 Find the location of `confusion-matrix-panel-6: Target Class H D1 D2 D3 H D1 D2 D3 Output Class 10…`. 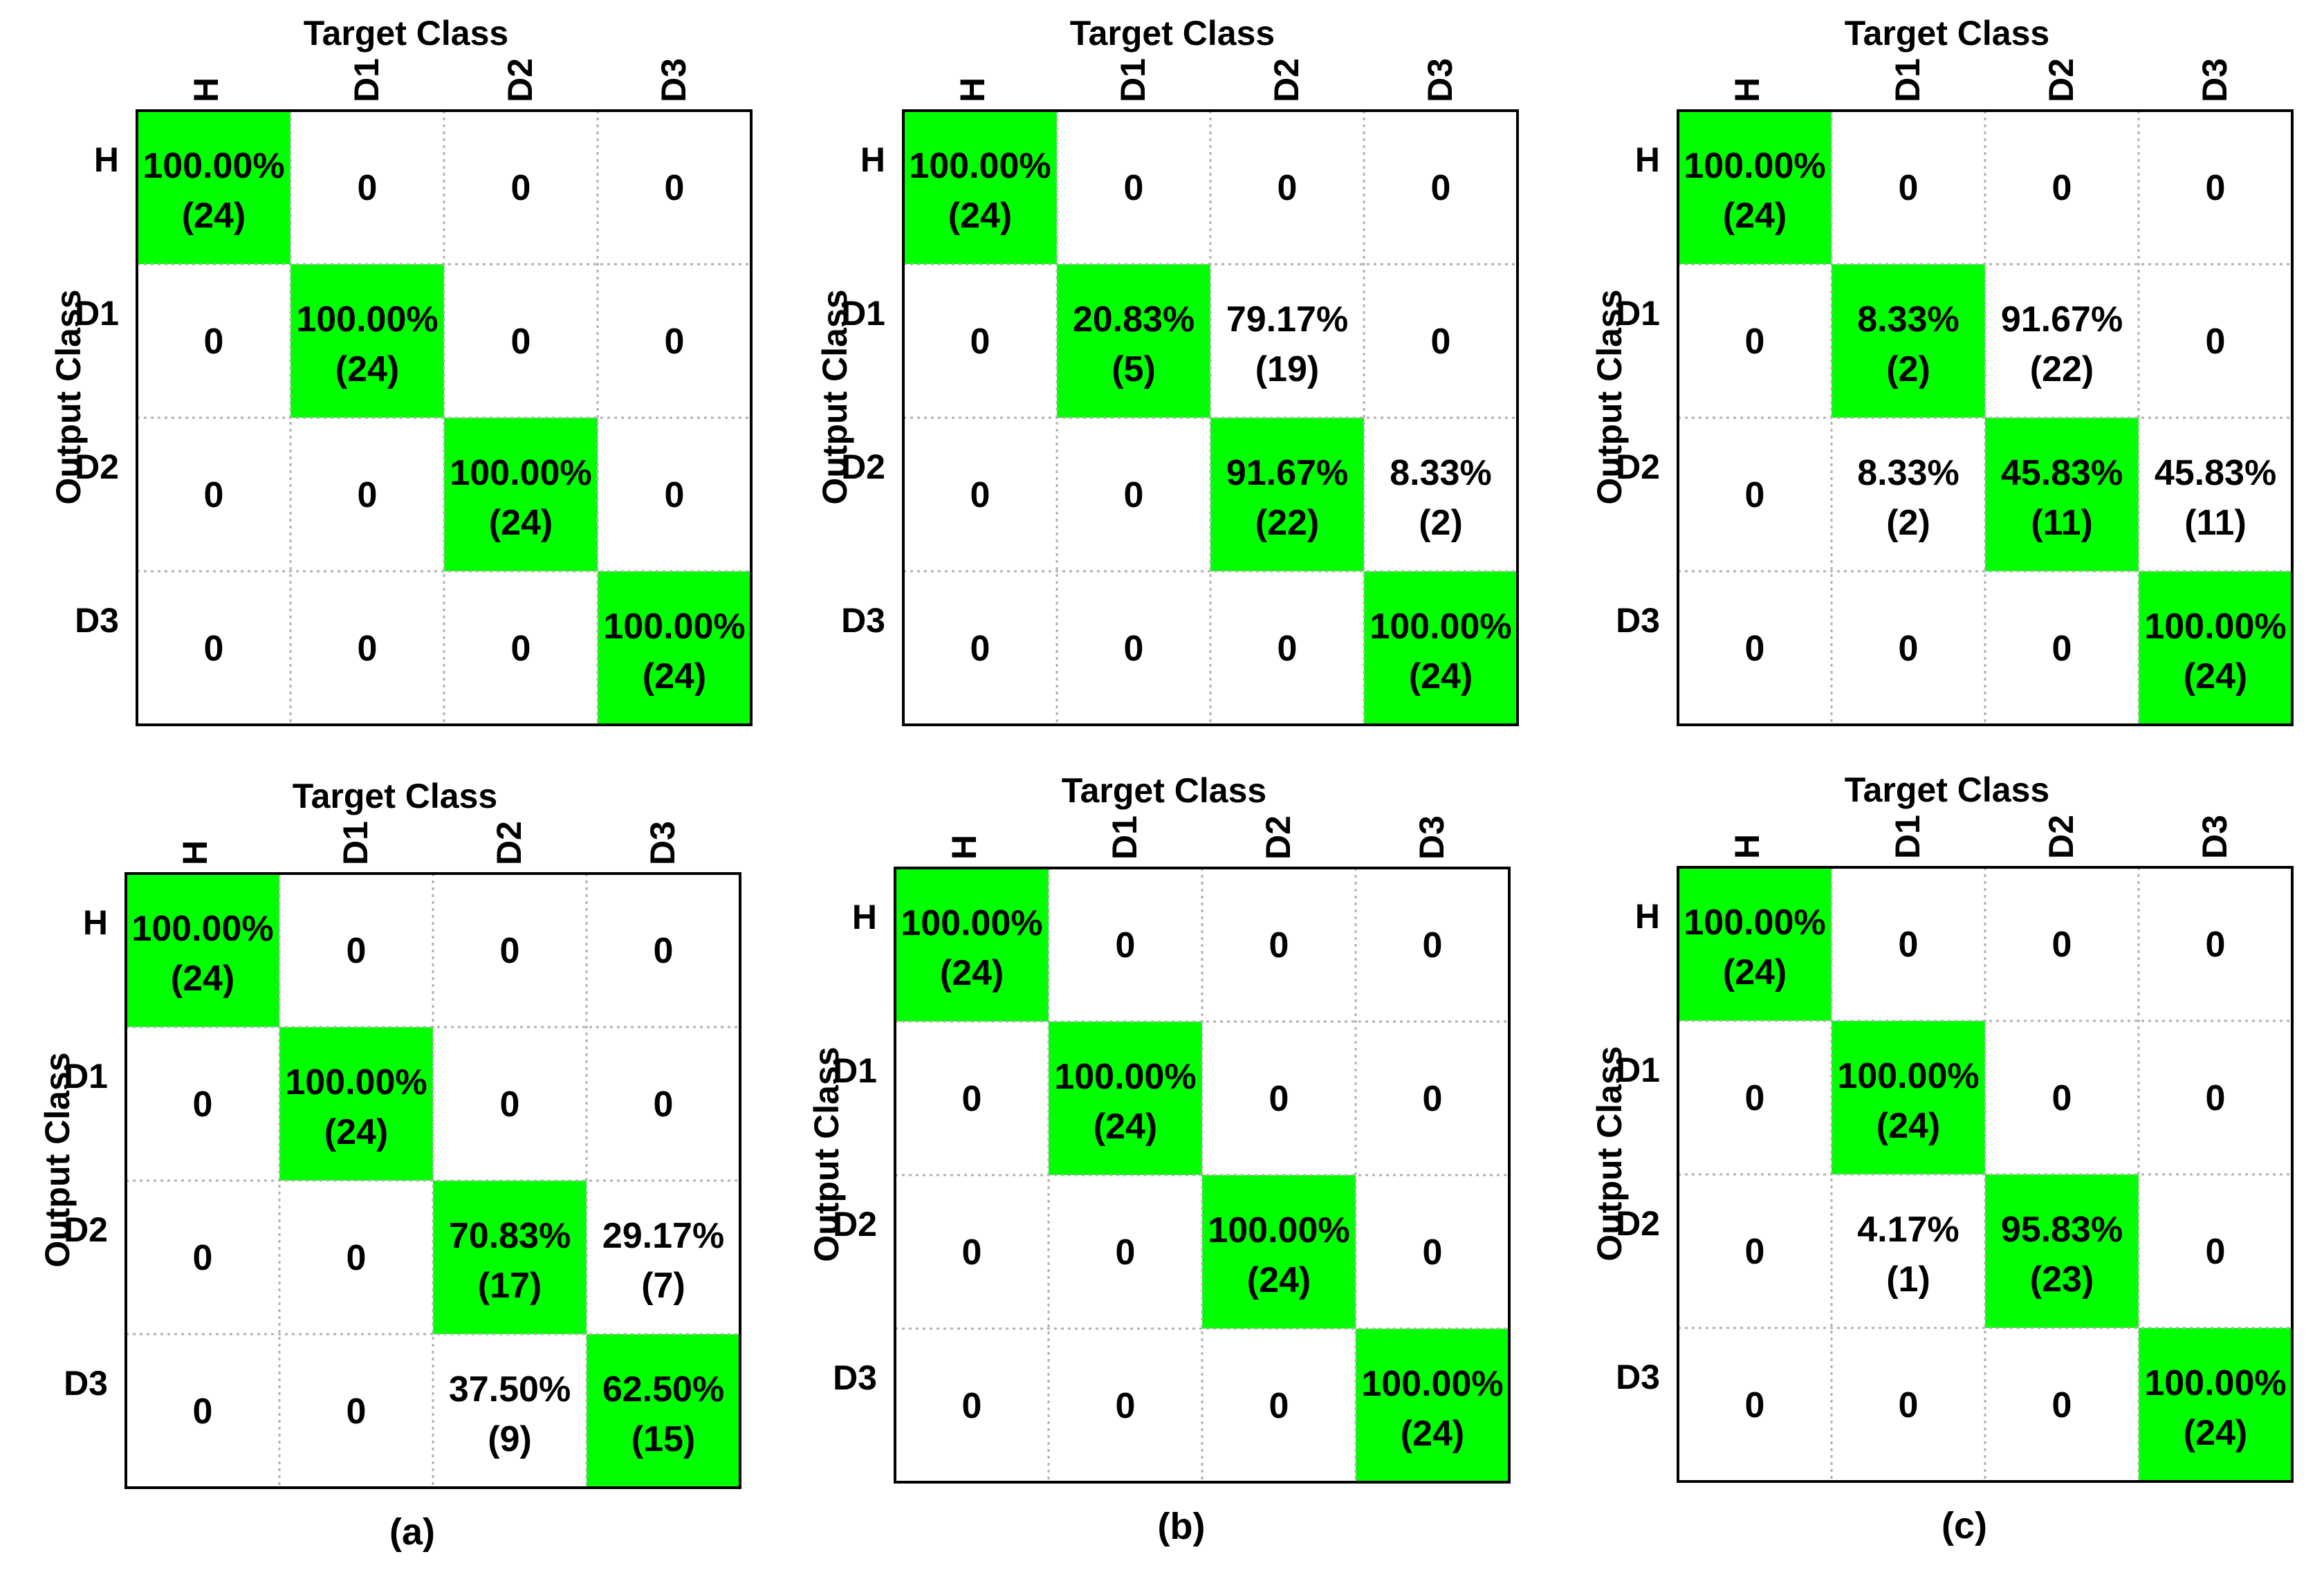

confusion-matrix-panel-6: Target Class H D1 D2 D3 H D1 D2 D3 Output Class 10… is located at coordinates (1942, 1158).